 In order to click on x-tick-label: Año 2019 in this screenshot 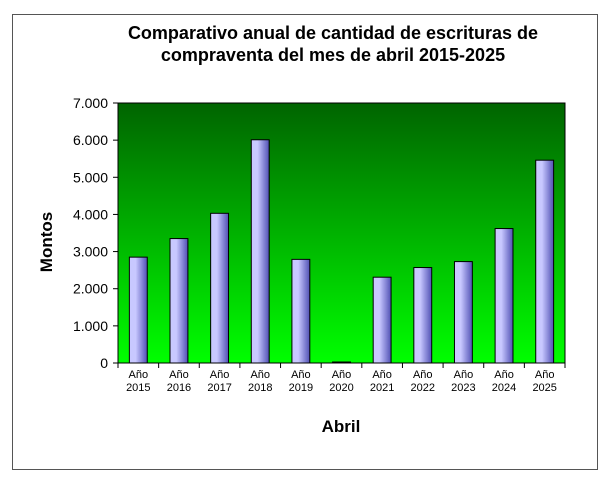, I will do `click(301, 381)`.